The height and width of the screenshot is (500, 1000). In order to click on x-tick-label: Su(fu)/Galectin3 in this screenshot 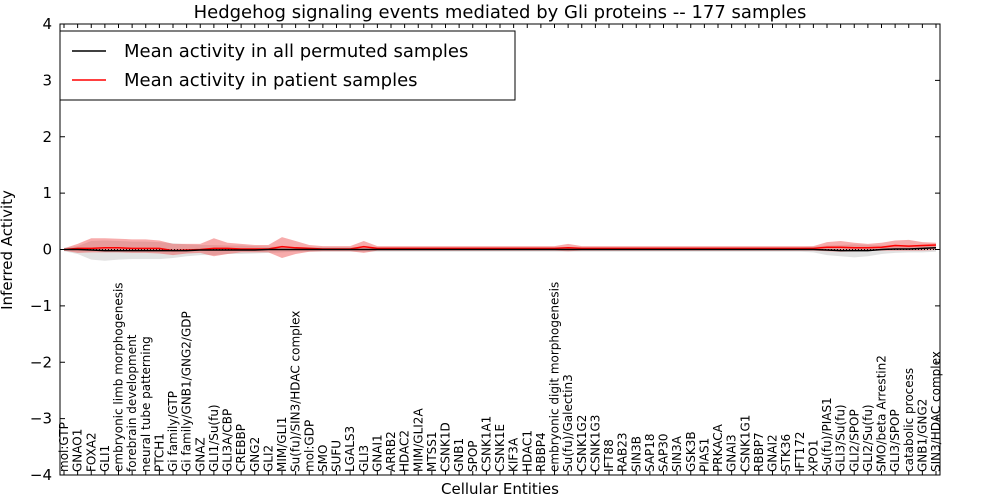, I will do `click(568, 423)`.